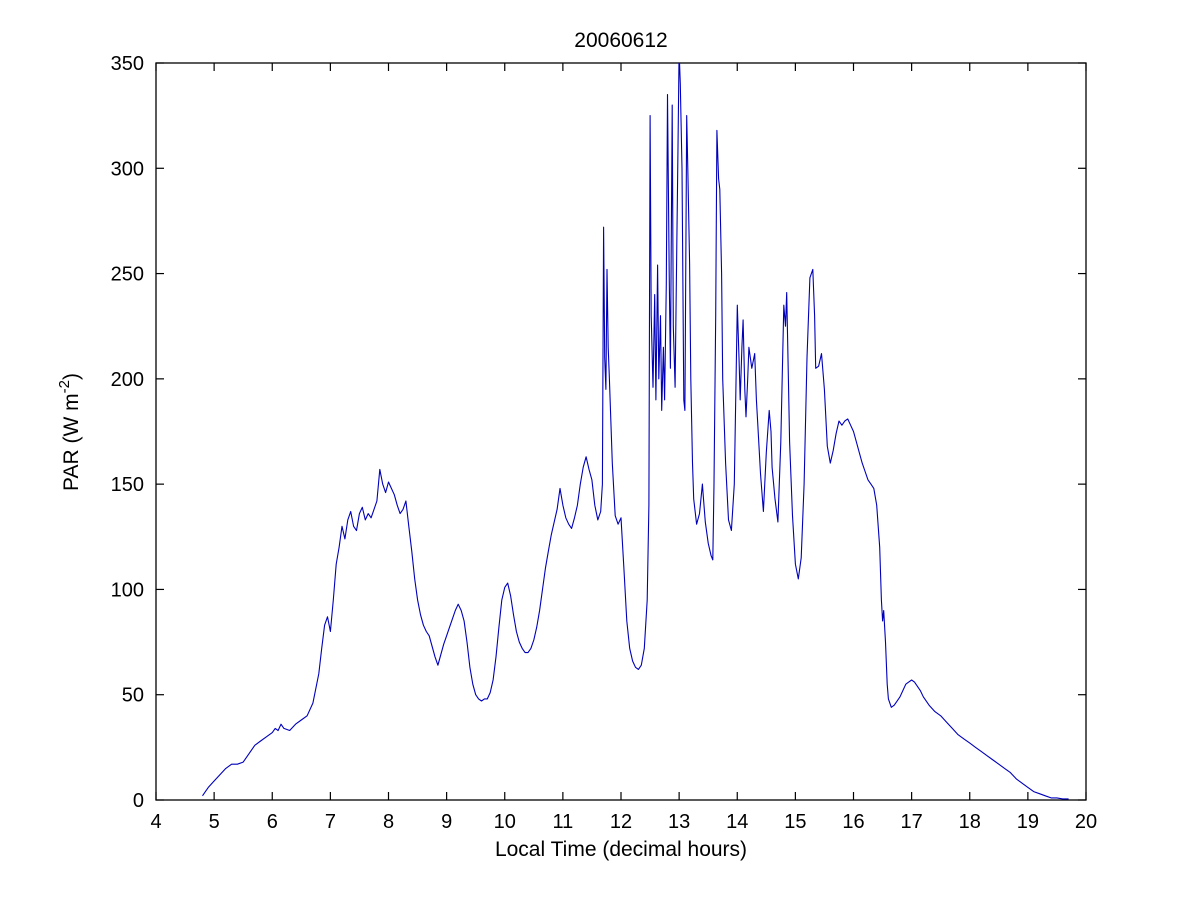  What do you see at coordinates (853, 822) in the screenshot?
I see `x-tick-label: 16` at bounding box center [853, 822].